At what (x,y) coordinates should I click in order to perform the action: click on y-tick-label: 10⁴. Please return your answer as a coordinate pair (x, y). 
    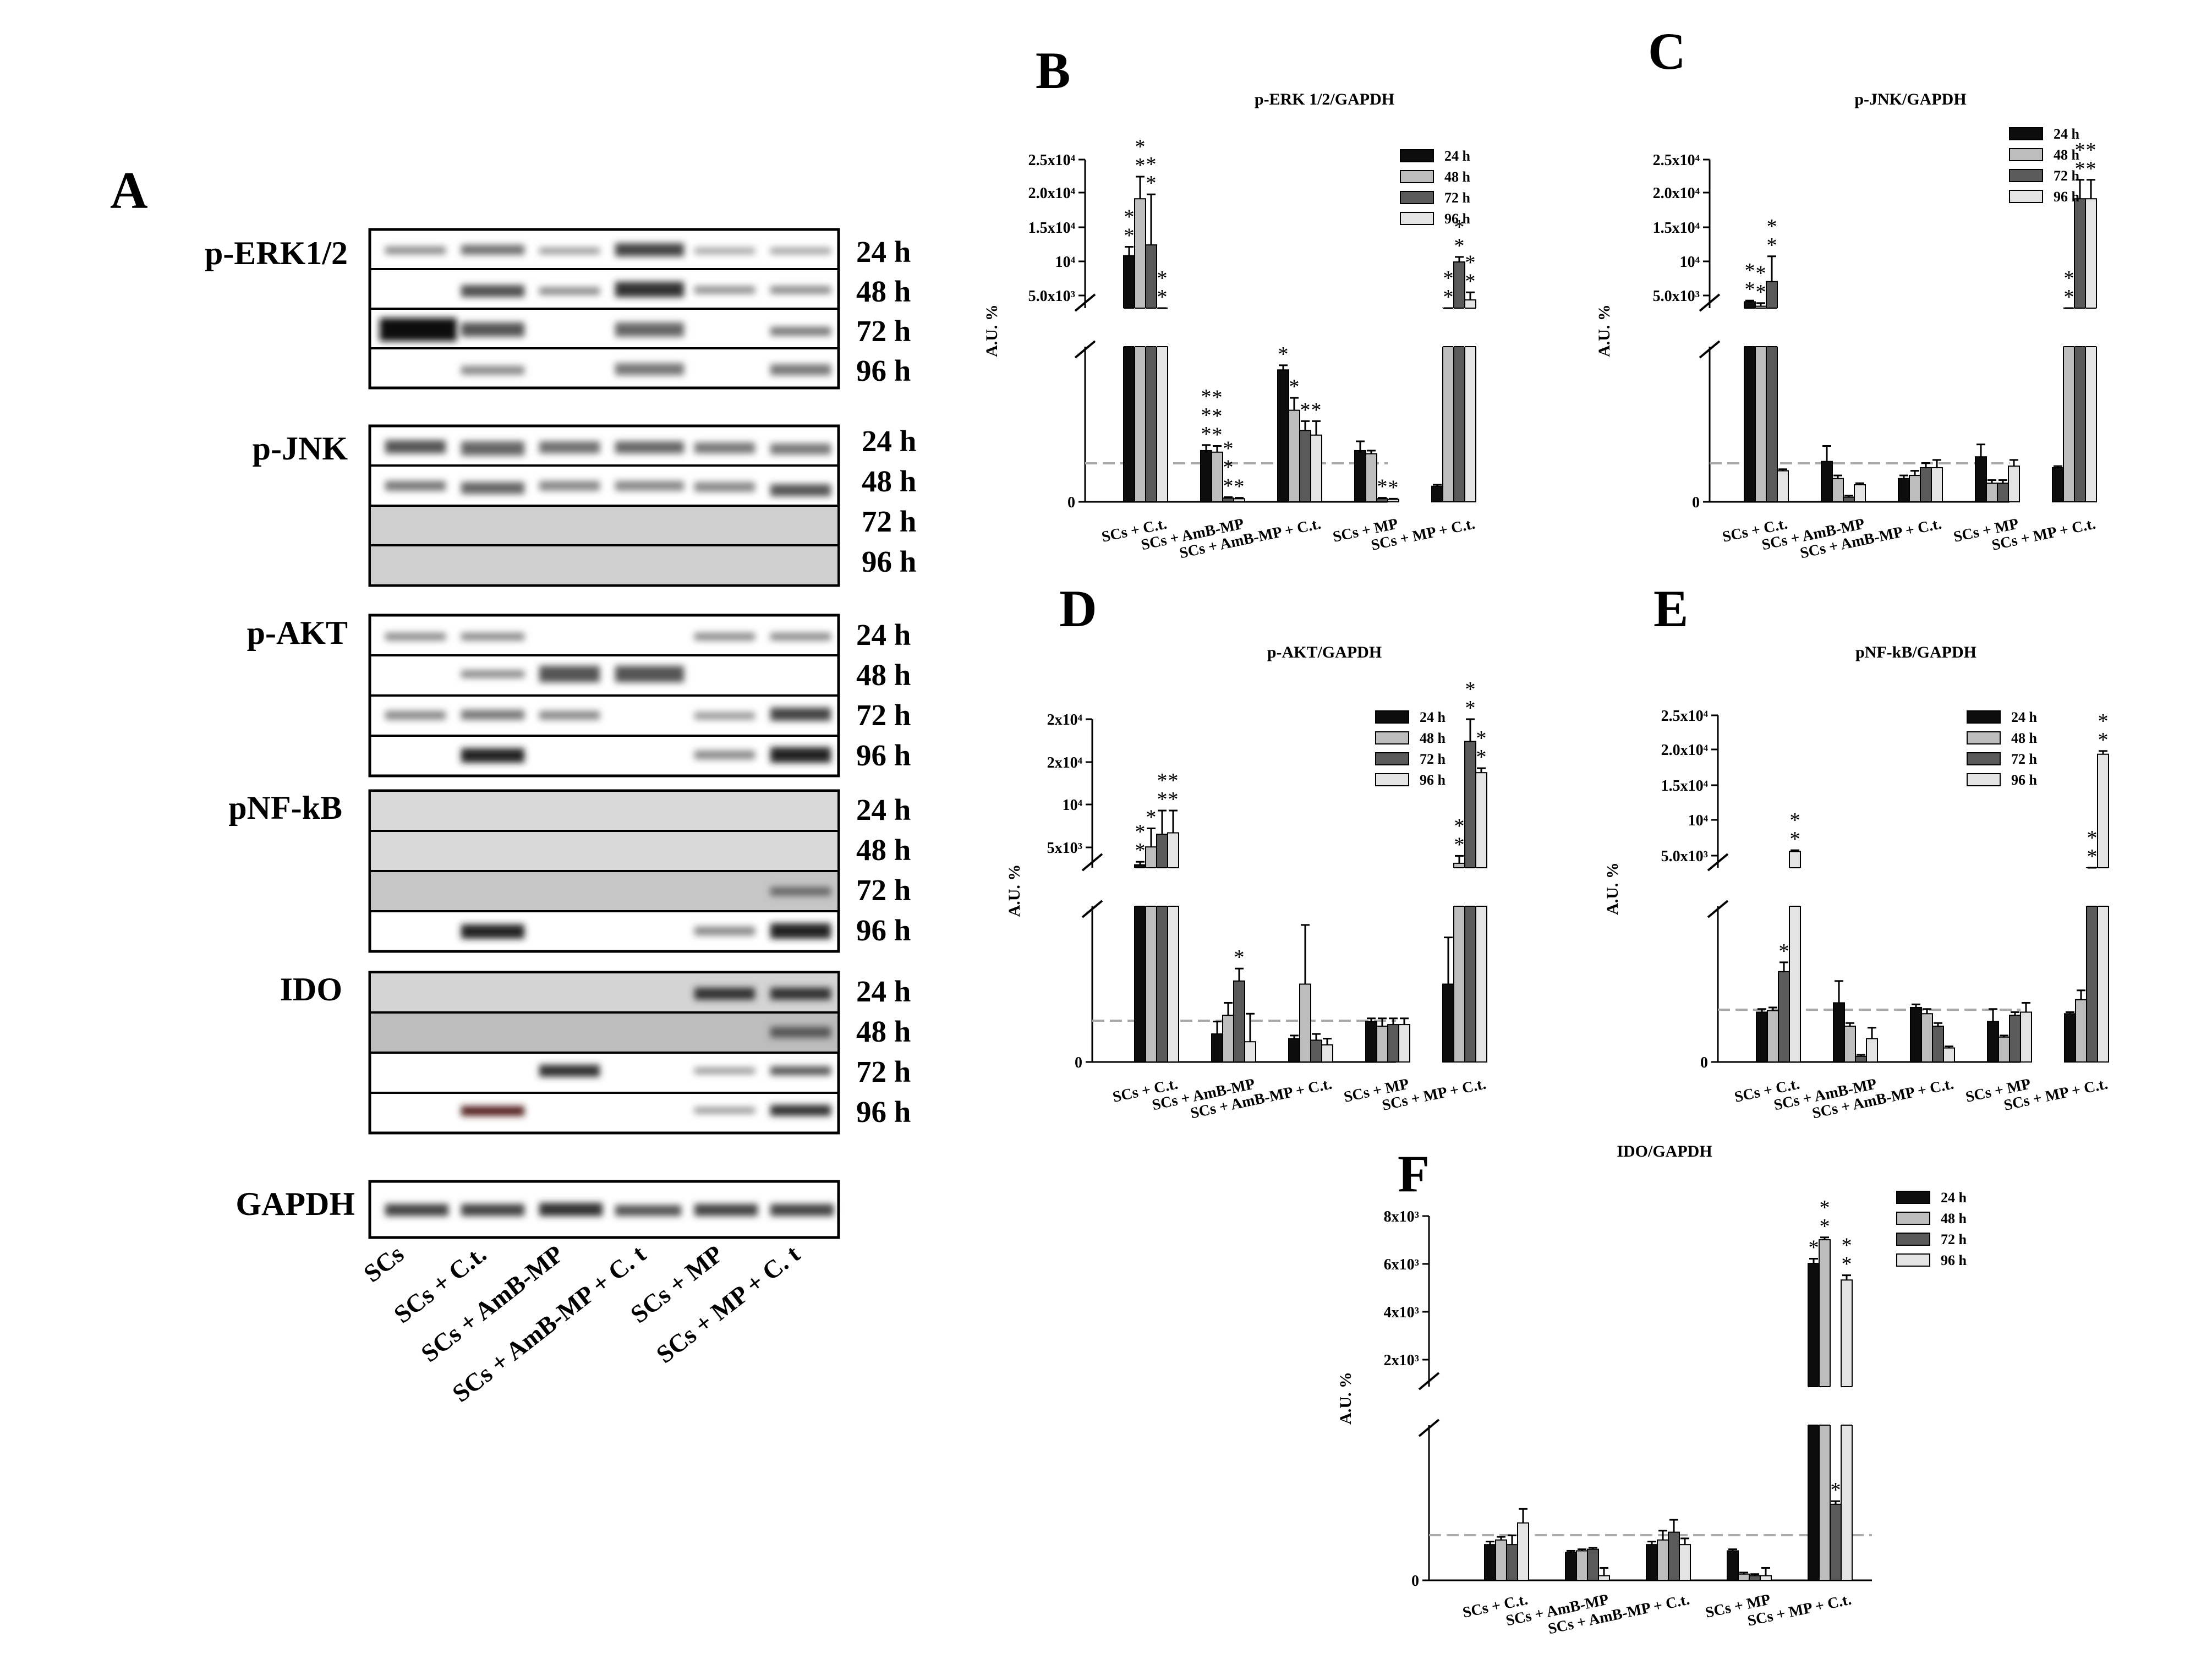
    Looking at the image, I should click on (1073, 805).